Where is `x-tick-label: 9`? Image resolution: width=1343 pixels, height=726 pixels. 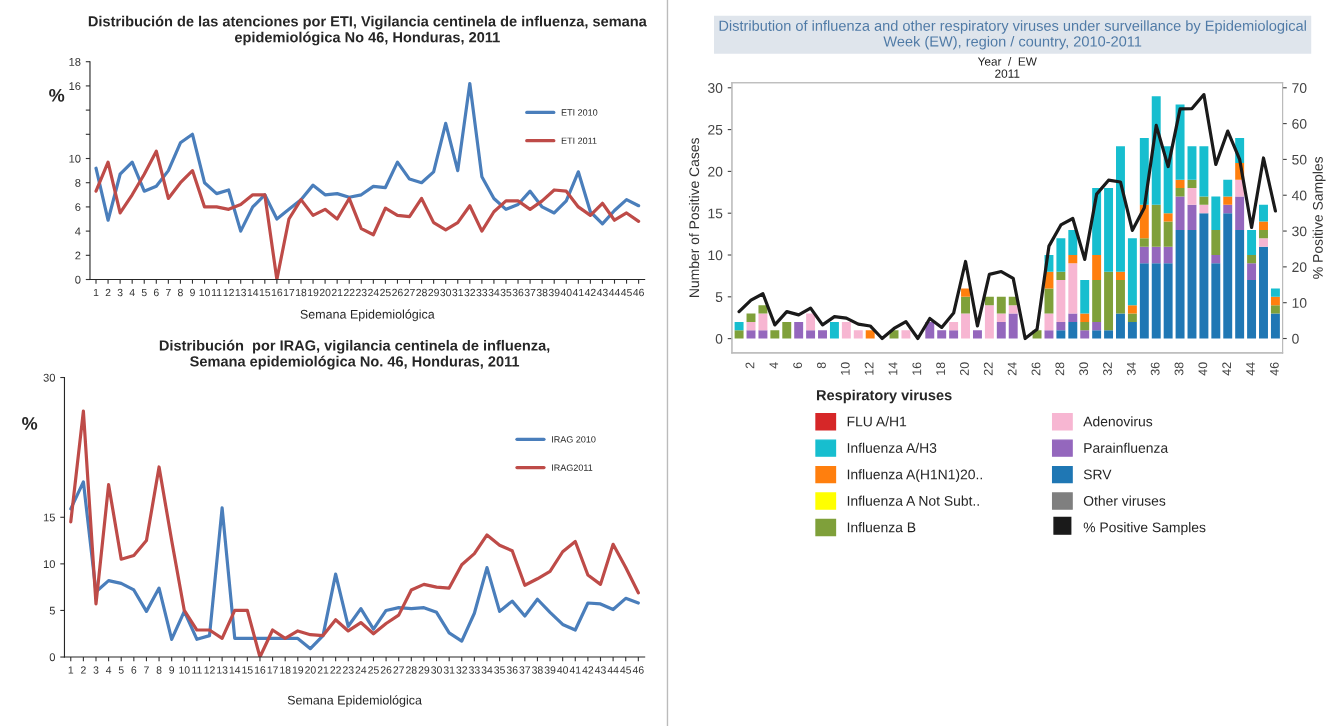 x-tick-label: 9 is located at coordinates (192, 292).